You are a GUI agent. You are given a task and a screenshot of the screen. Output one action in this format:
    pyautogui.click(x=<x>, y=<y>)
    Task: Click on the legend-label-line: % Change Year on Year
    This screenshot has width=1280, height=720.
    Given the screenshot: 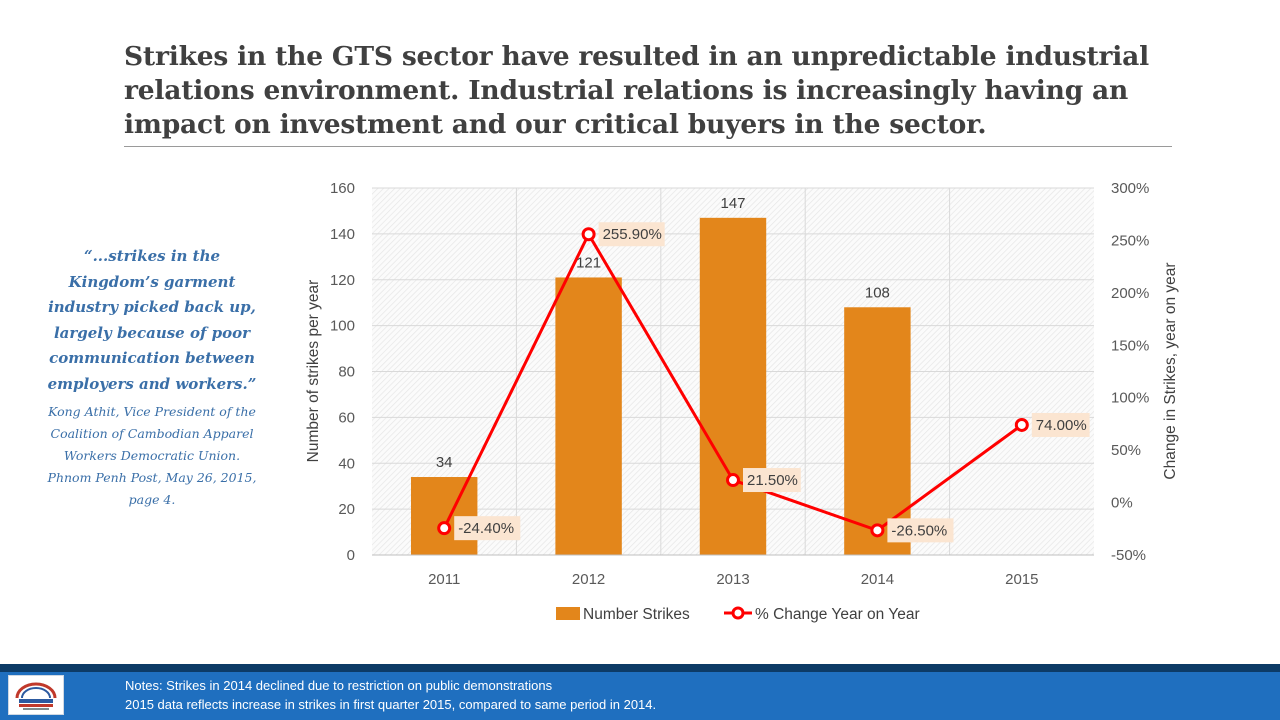 What is the action you would take?
    pyautogui.click(x=837, y=614)
    